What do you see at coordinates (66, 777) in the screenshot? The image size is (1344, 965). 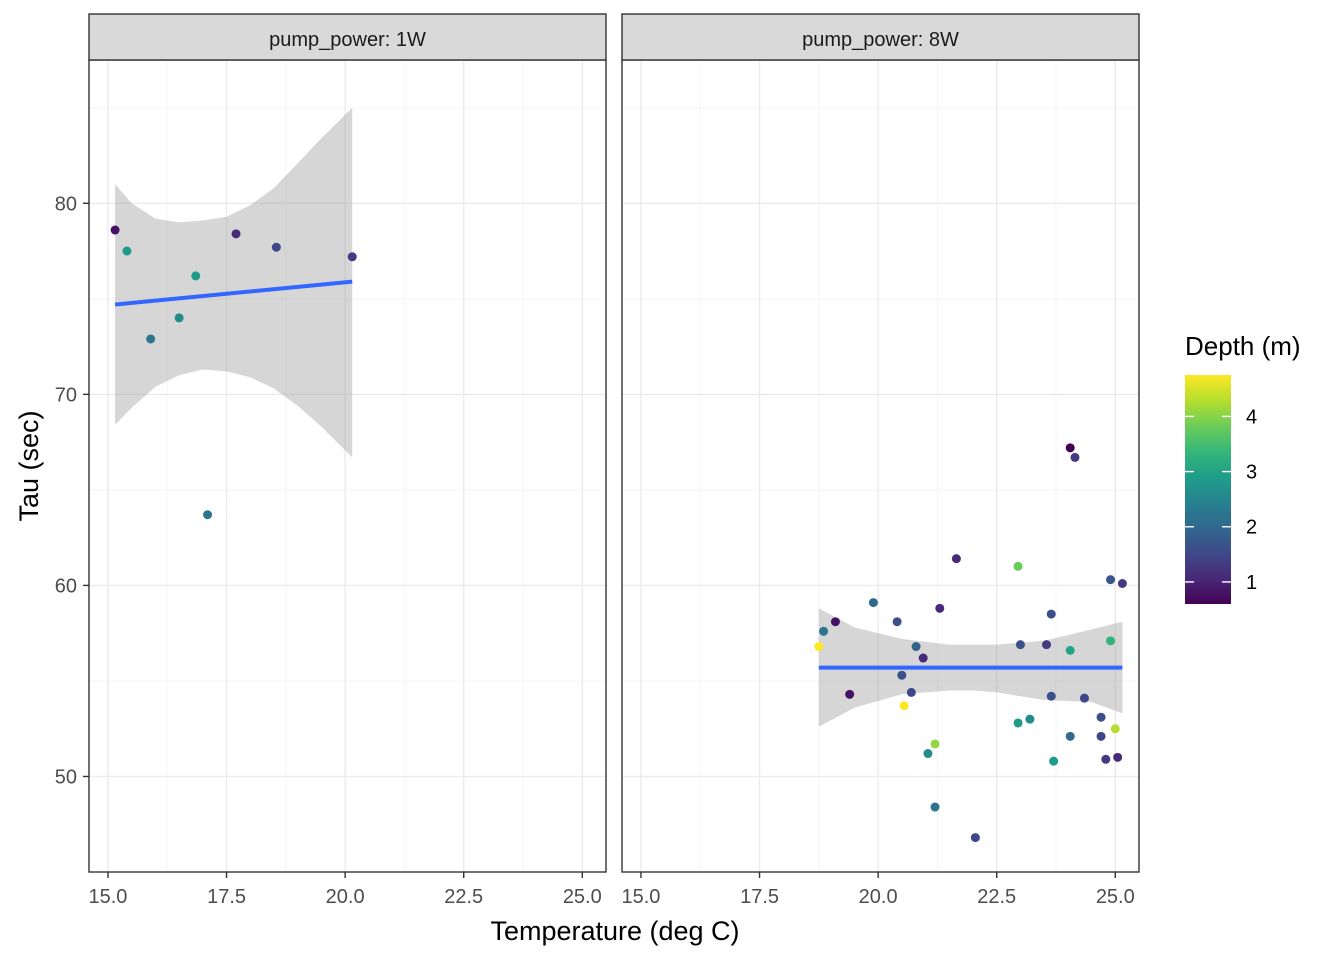 I see `y-tick-label: 50` at bounding box center [66, 777].